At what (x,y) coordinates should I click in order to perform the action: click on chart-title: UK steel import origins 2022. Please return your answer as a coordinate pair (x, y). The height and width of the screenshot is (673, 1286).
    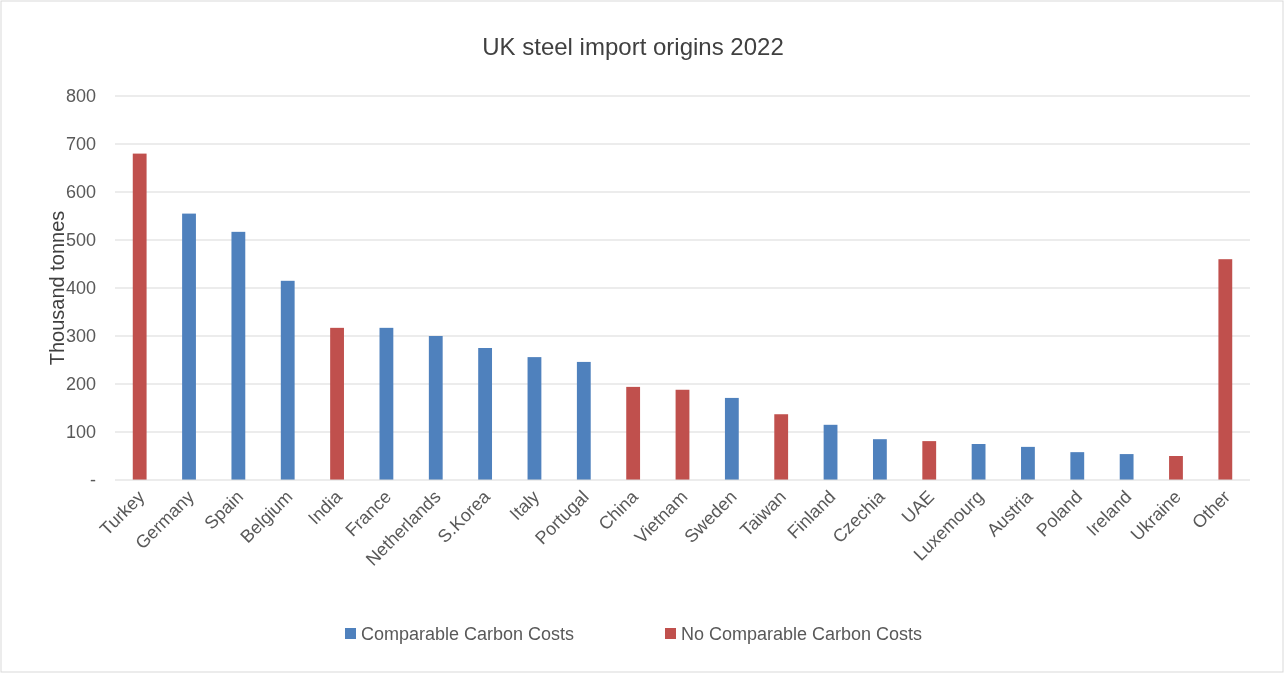
    Looking at the image, I should click on (633, 46).